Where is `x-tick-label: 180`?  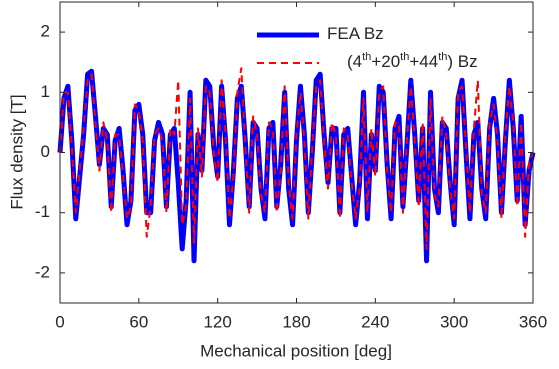 x-tick-label: 180 is located at coordinates (296, 321).